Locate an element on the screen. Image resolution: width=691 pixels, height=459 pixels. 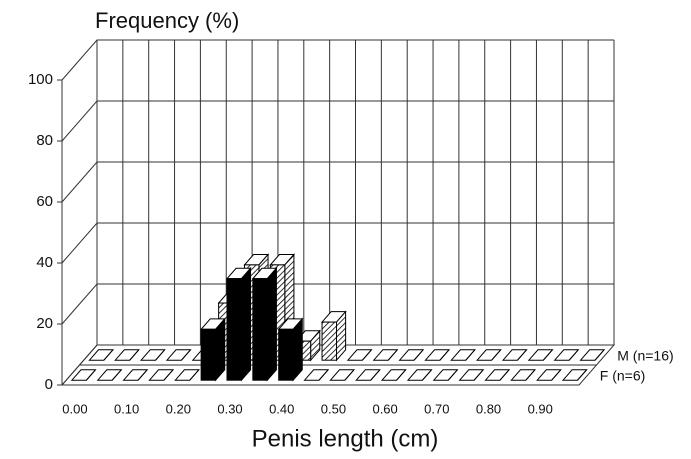
y-tick-label: 80 is located at coordinates (44, 140).